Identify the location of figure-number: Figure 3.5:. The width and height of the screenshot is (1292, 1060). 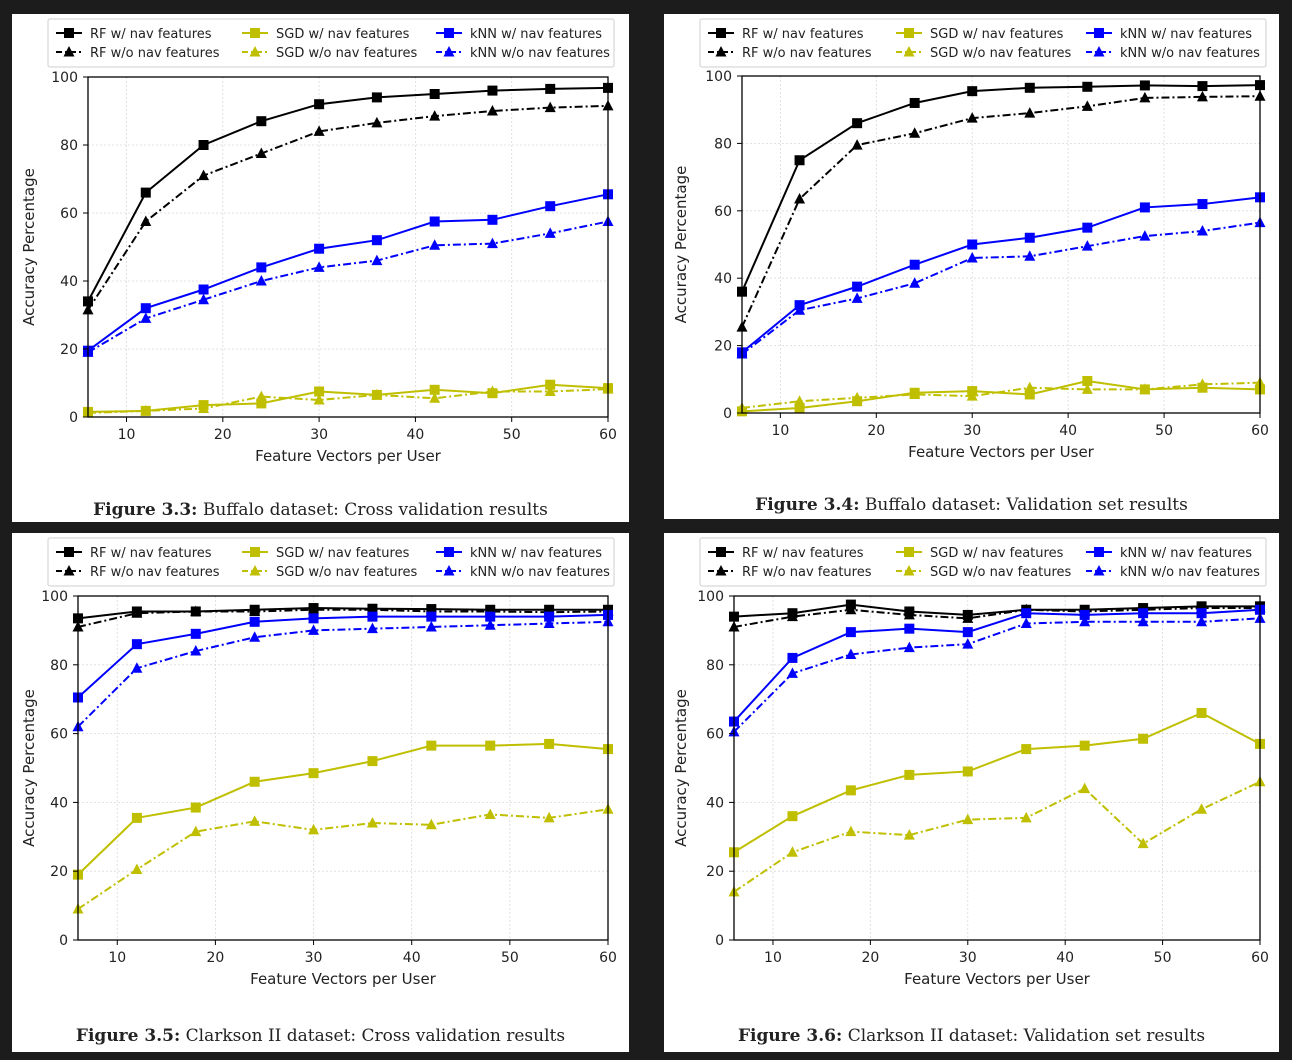
(128, 1036).